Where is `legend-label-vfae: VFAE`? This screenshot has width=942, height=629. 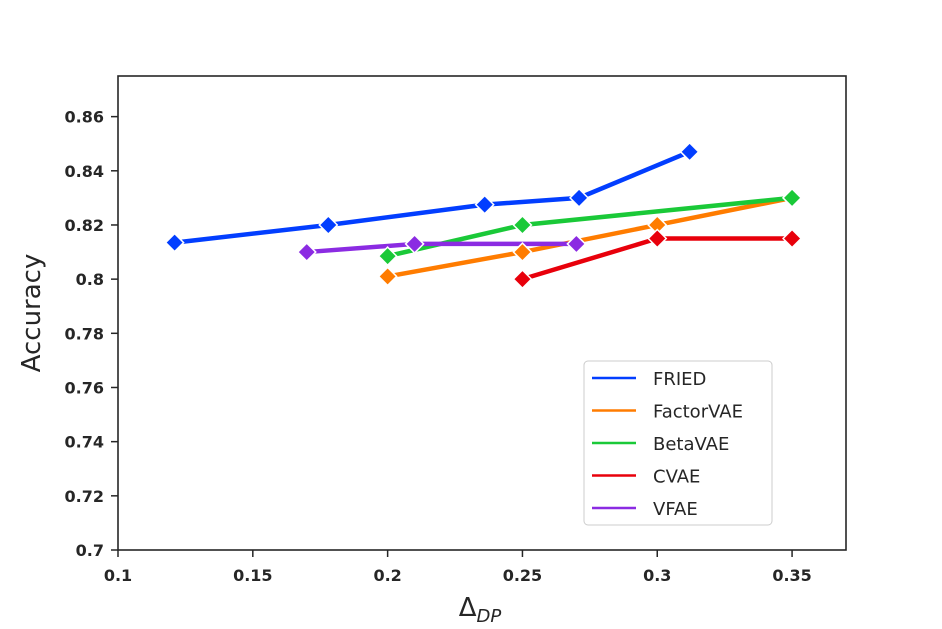 legend-label-vfae: VFAE is located at coordinates (675, 509).